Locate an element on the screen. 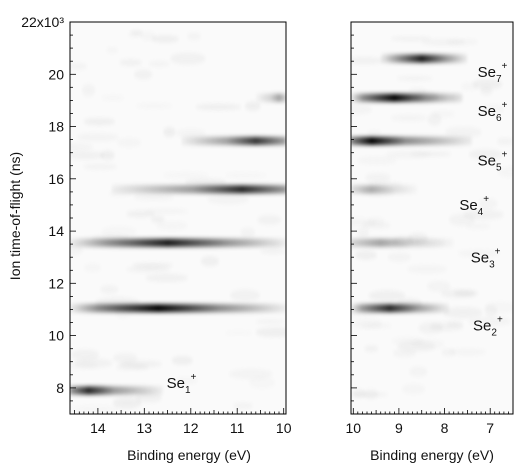 The height and width of the screenshot is (466, 514). y-tick-label: 14 is located at coordinates (56, 231).